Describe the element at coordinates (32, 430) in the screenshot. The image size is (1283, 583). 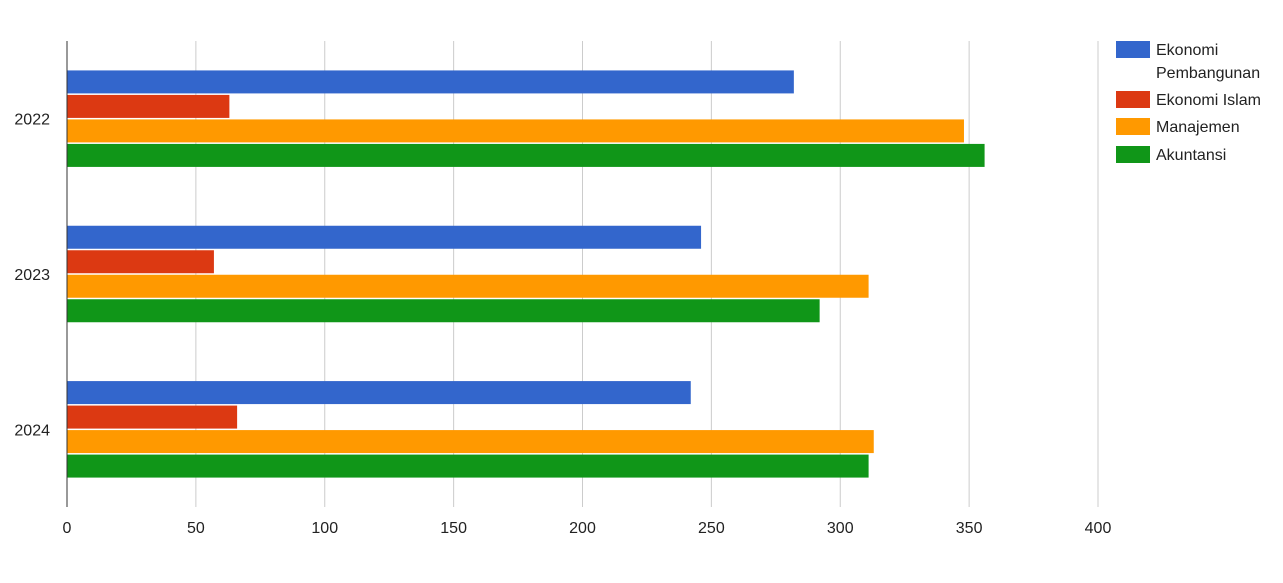
I see `category-label-2024: 2024` at that location.